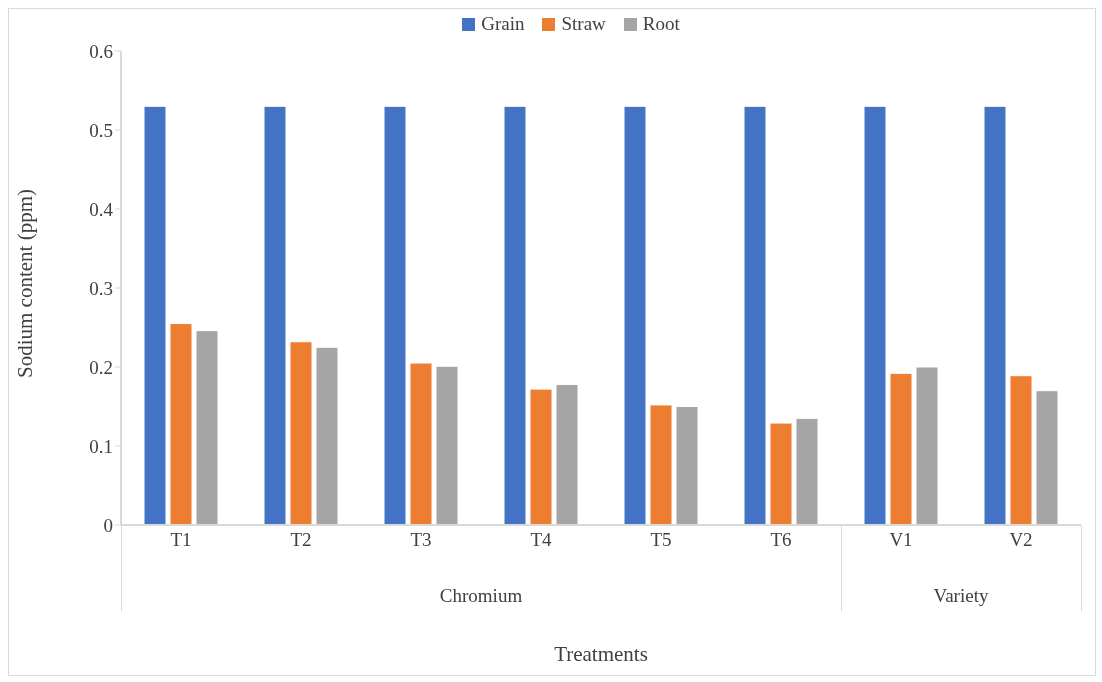  Describe the element at coordinates (101, 209) in the screenshot. I see `y-tick-label: 0.4` at that location.